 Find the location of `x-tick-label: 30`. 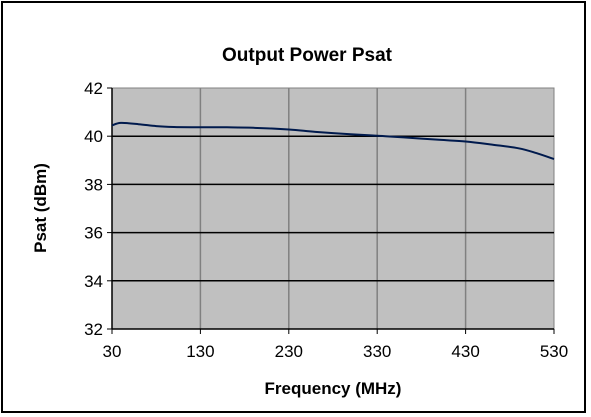

x-tick-label: 30 is located at coordinates (112, 351).